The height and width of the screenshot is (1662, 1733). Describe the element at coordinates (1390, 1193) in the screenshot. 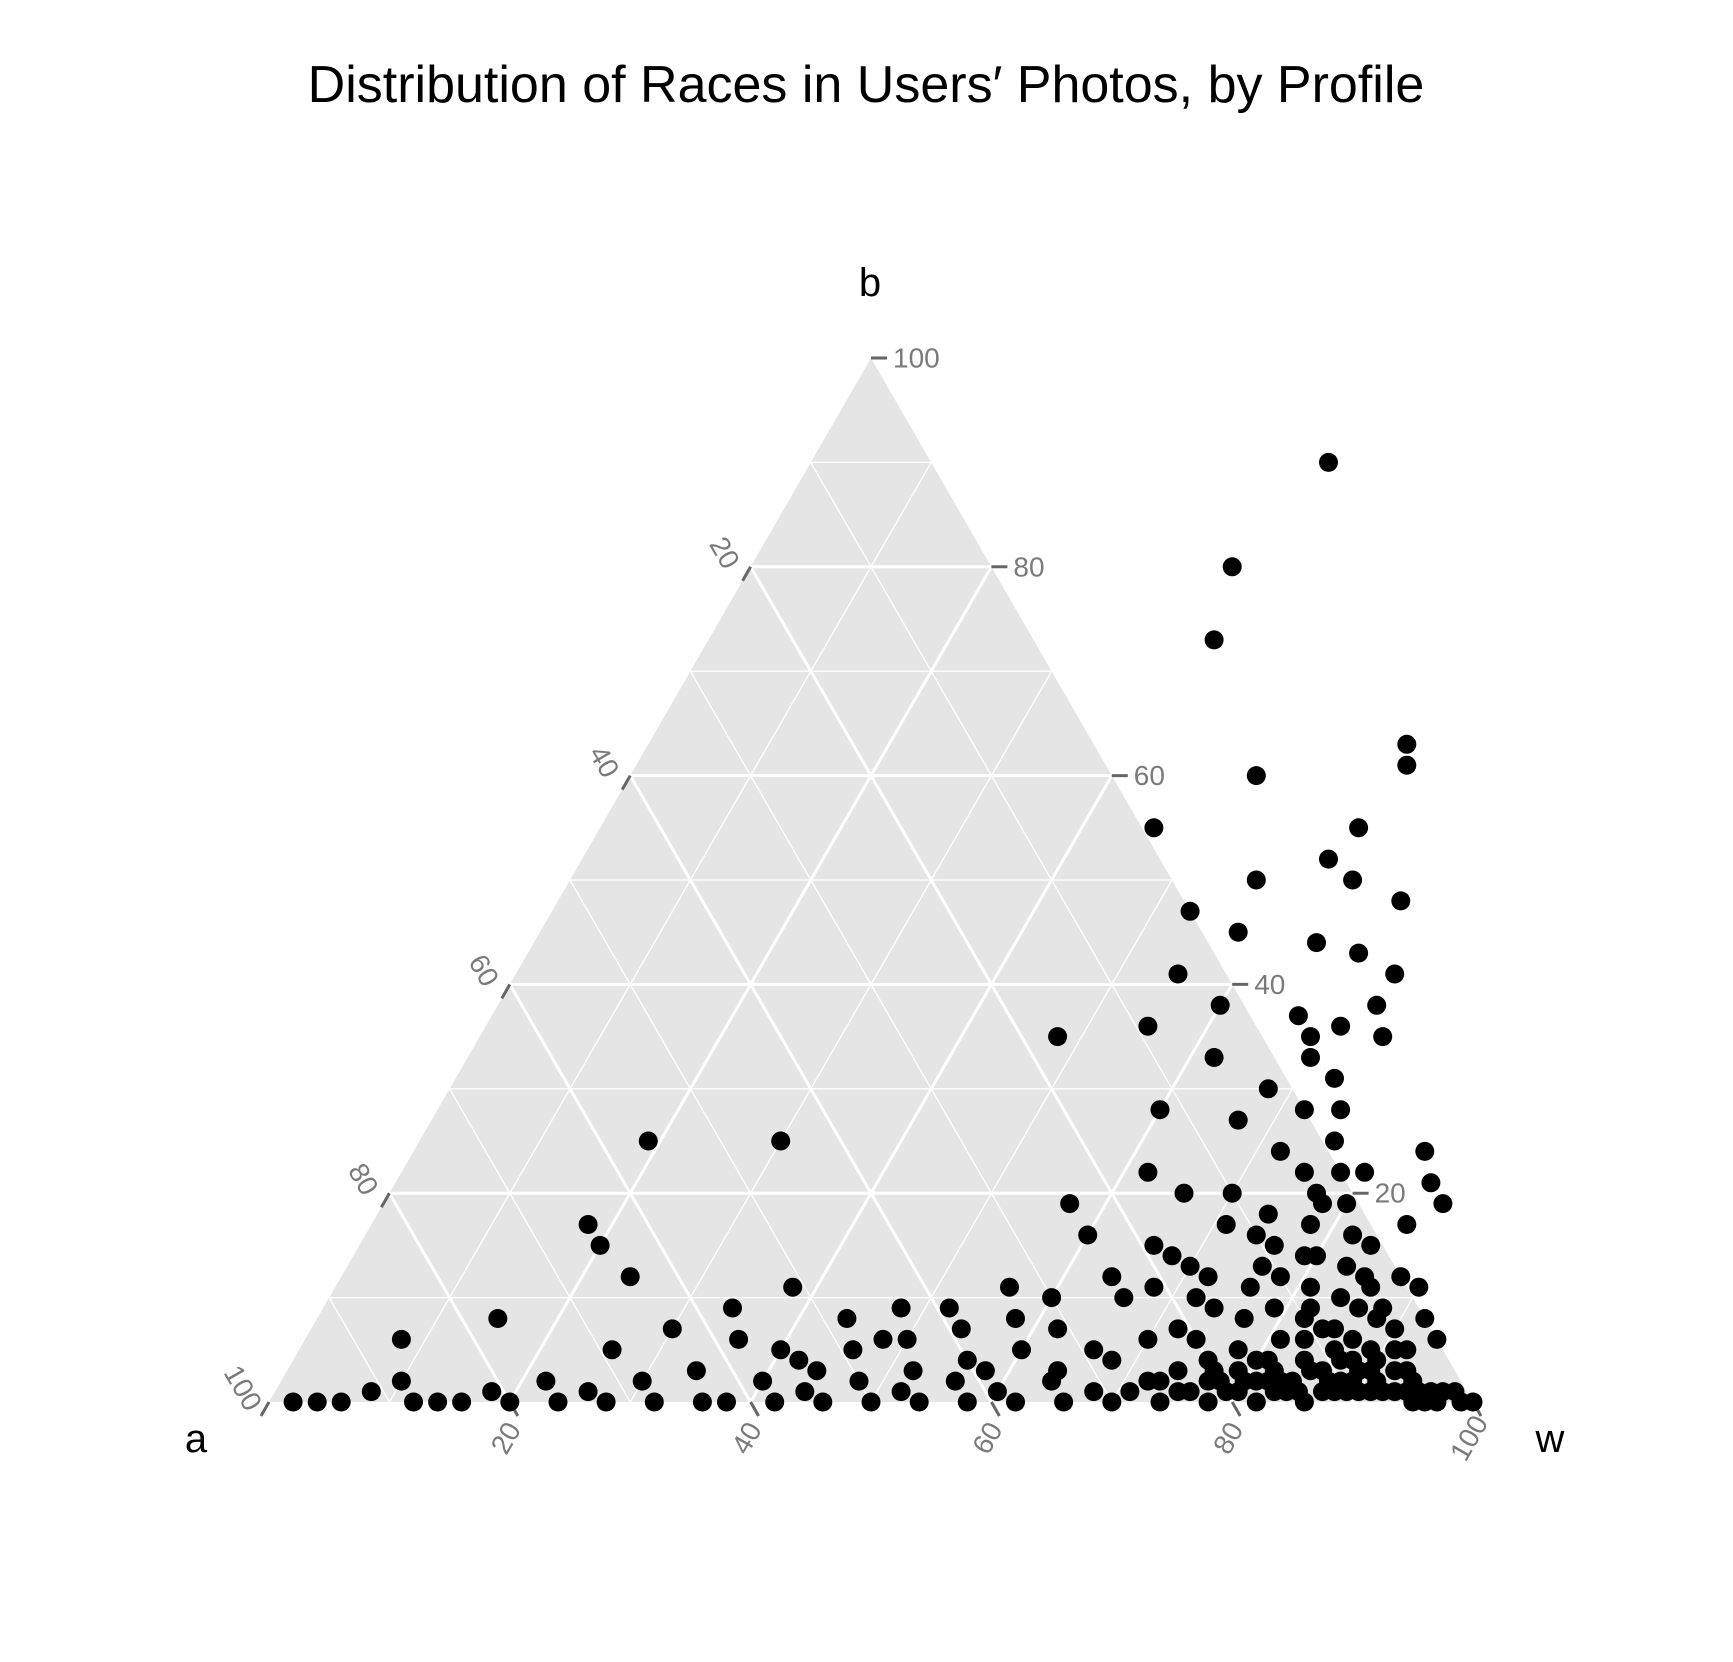

I see `b-axis-tick-label: 20` at that location.